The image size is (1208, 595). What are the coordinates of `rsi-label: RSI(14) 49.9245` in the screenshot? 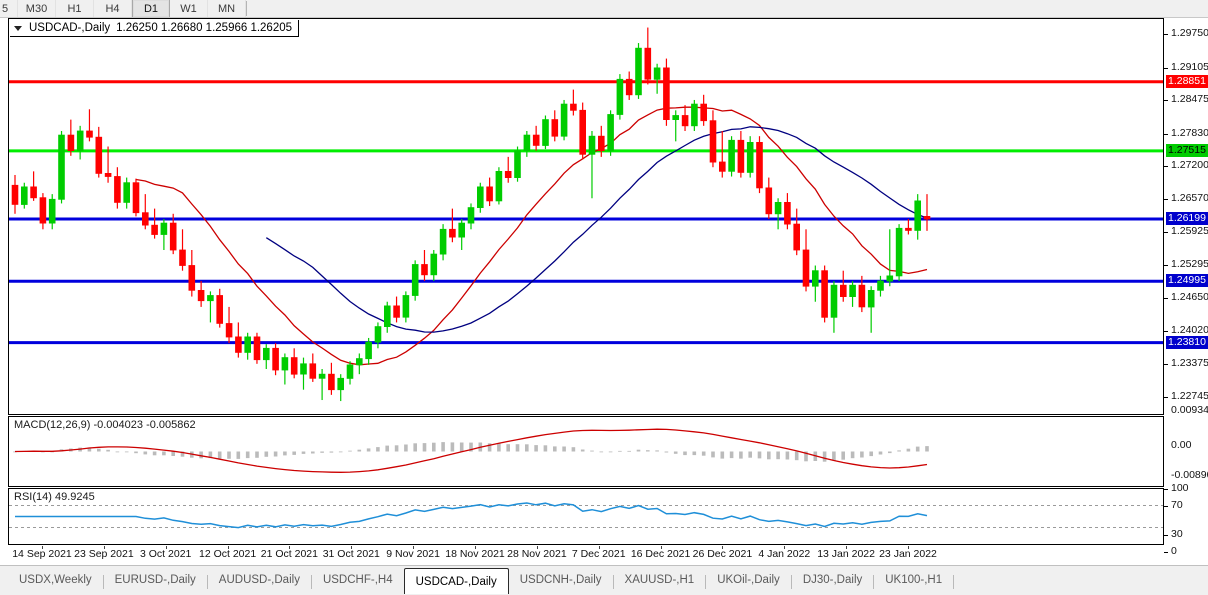 It's located at (54, 497).